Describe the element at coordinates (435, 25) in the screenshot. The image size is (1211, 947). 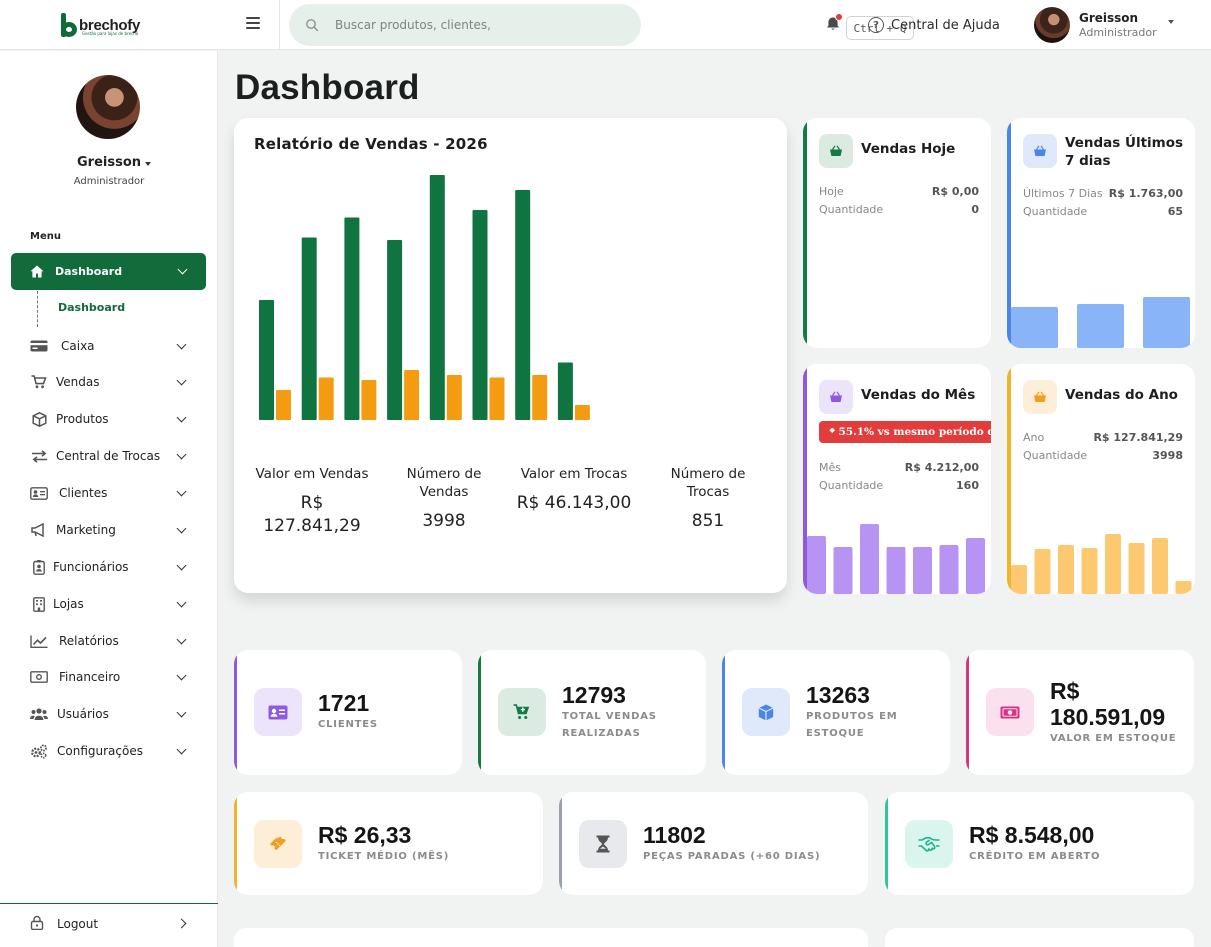
I see `search-input` at that location.